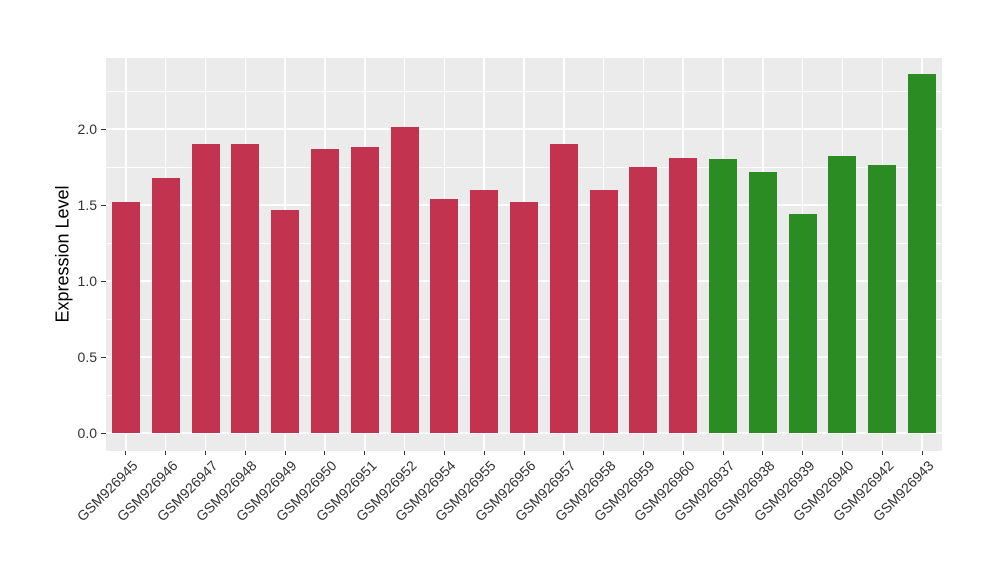  What do you see at coordinates (922, 253) in the screenshot?
I see `bar-GSM926943` at bounding box center [922, 253].